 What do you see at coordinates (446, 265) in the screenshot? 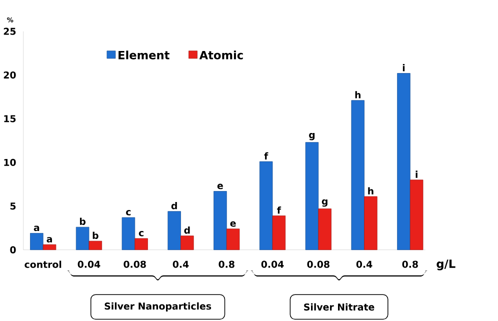
I see `x-axis-title: g/L` at bounding box center [446, 265].